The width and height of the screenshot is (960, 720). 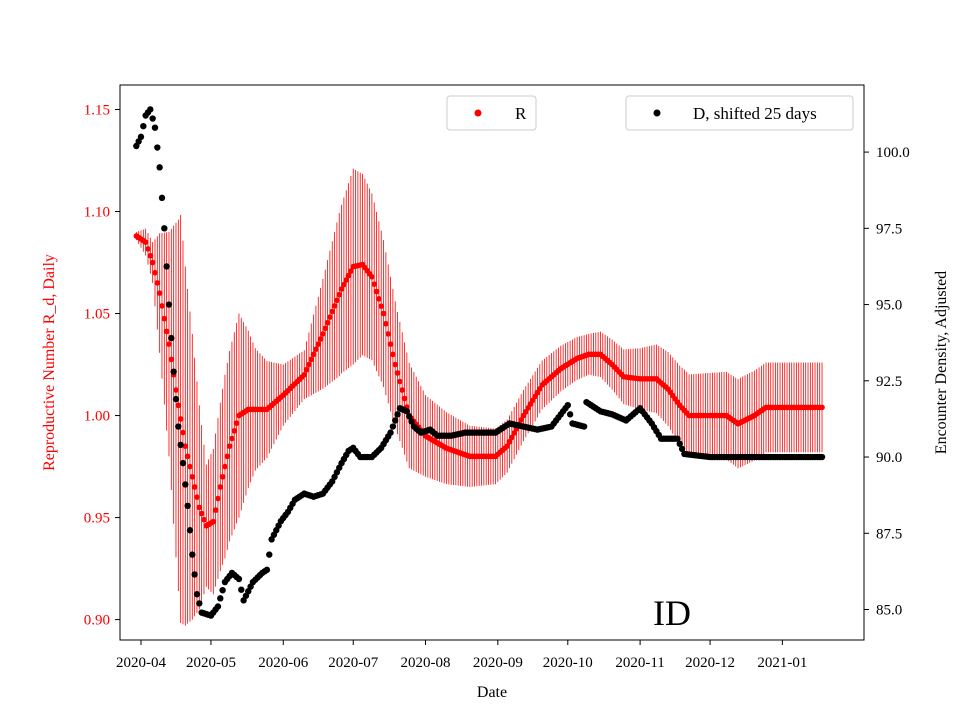 I want to click on x-axis-label: Date, so click(x=492, y=692).